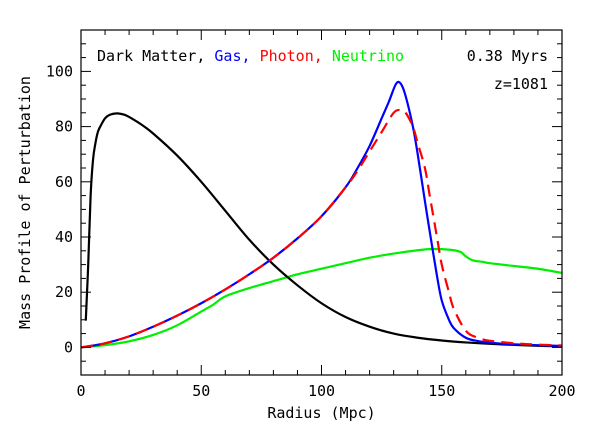 This screenshot has width=594, height=446. What do you see at coordinates (64, 127) in the screenshot?
I see `y-tick-label: 80` at bounding box center [64, 127].